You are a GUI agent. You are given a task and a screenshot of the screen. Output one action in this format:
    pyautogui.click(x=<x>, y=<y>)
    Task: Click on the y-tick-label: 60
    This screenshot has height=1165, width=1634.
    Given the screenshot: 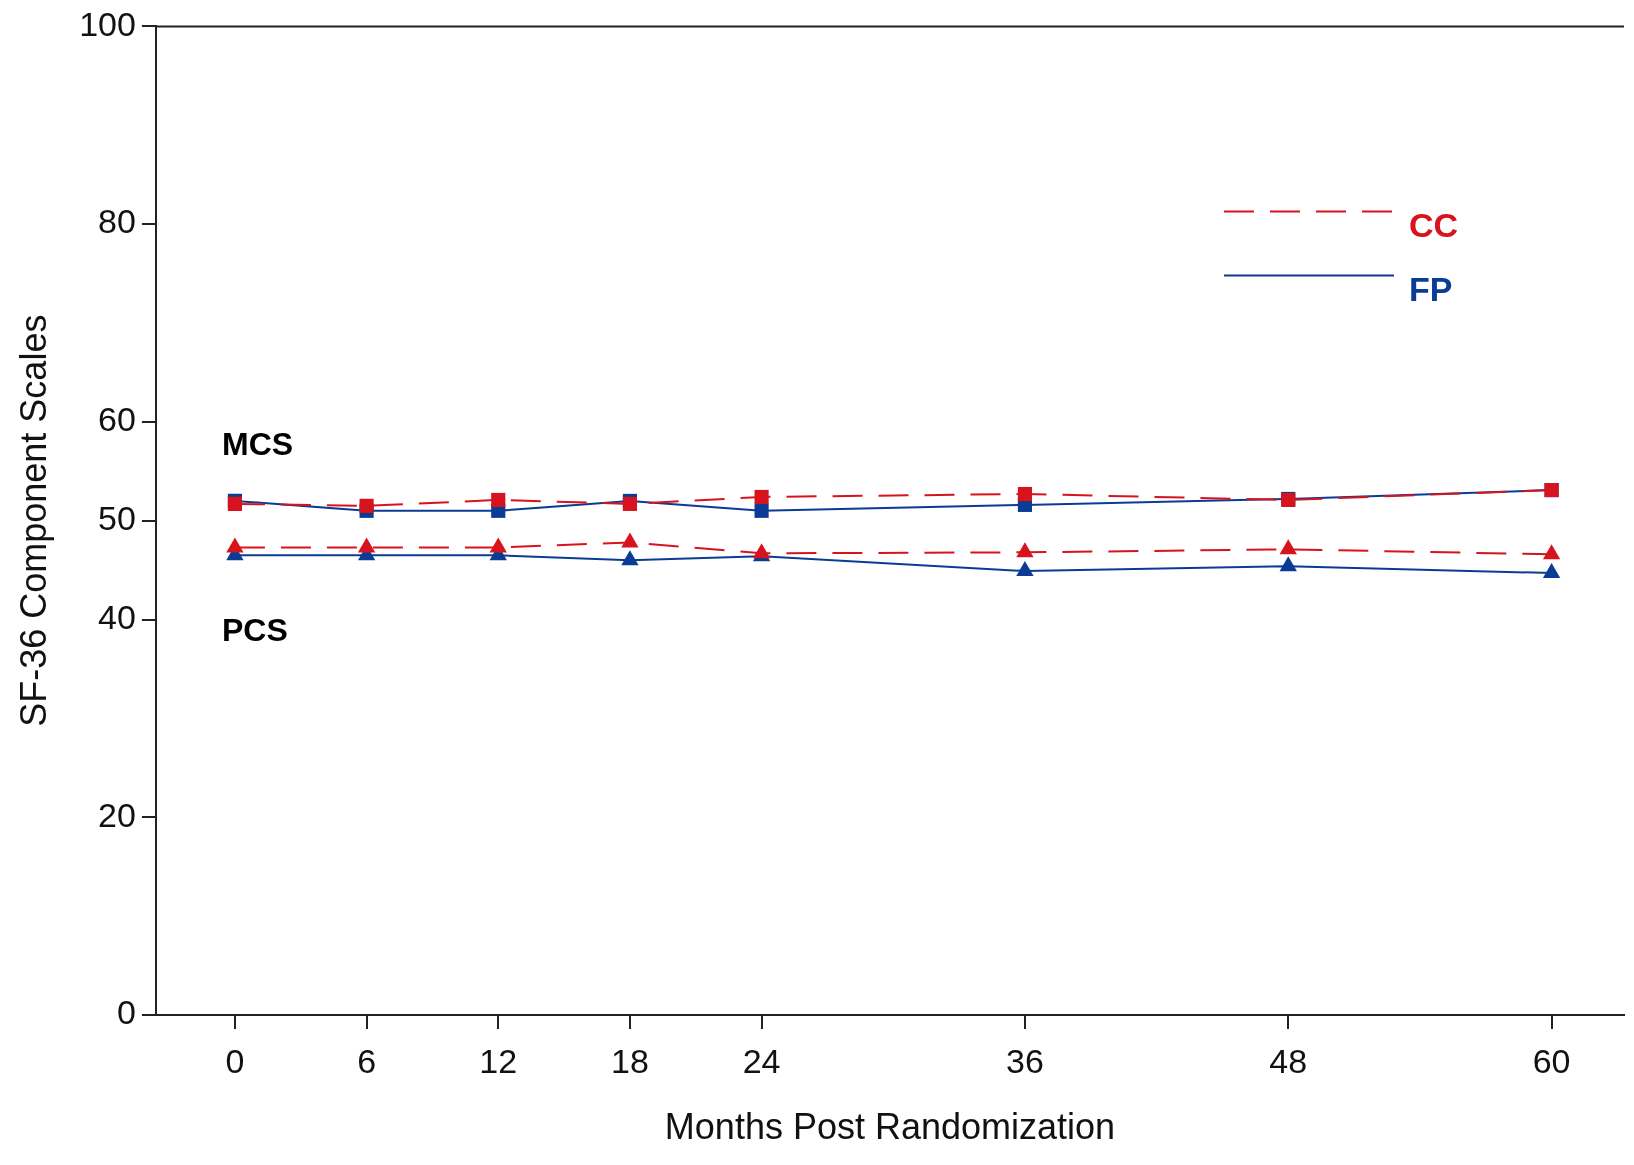 What is the action you would take?
    pyautogui.click(x=117, y=419)
    